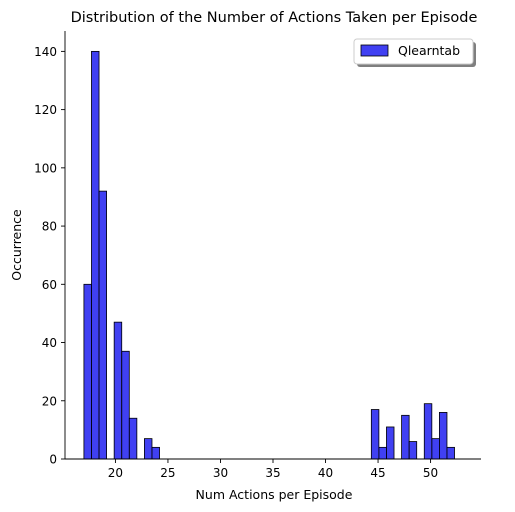 This screenshot has width=515, height=512. What do you see at coordinates (374, 50) in the screenshot?
I see `legend-swatch` at bounding box center [374, 50].